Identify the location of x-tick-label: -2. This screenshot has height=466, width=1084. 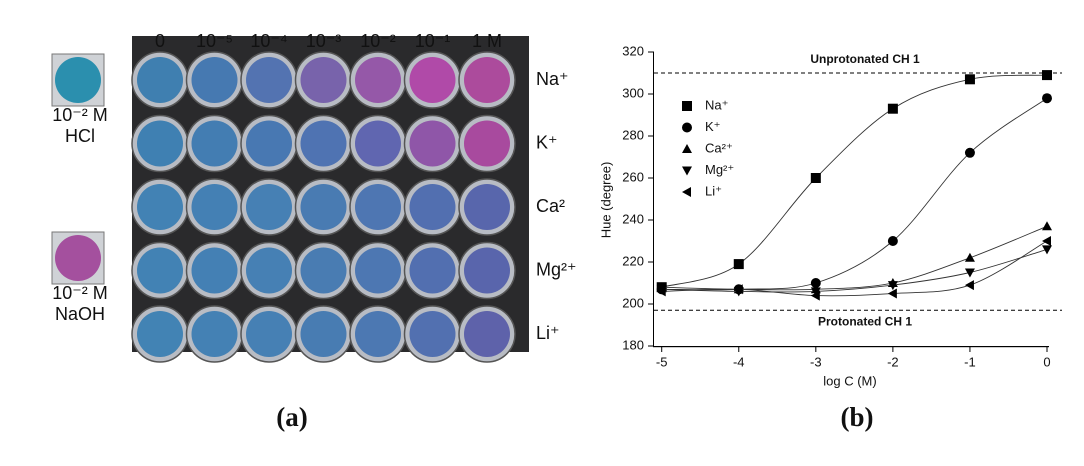
(893, 361).